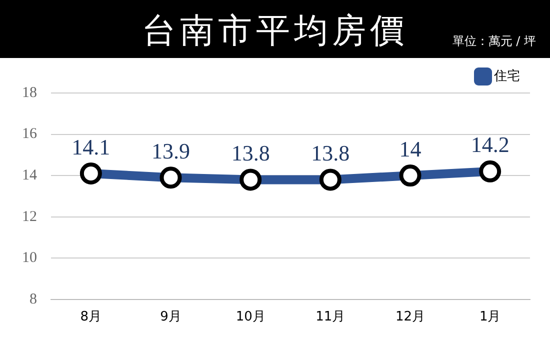  Describe the element at coordinates (490, 145) in the screenshot. I see `data-label: 14.2` at that location.